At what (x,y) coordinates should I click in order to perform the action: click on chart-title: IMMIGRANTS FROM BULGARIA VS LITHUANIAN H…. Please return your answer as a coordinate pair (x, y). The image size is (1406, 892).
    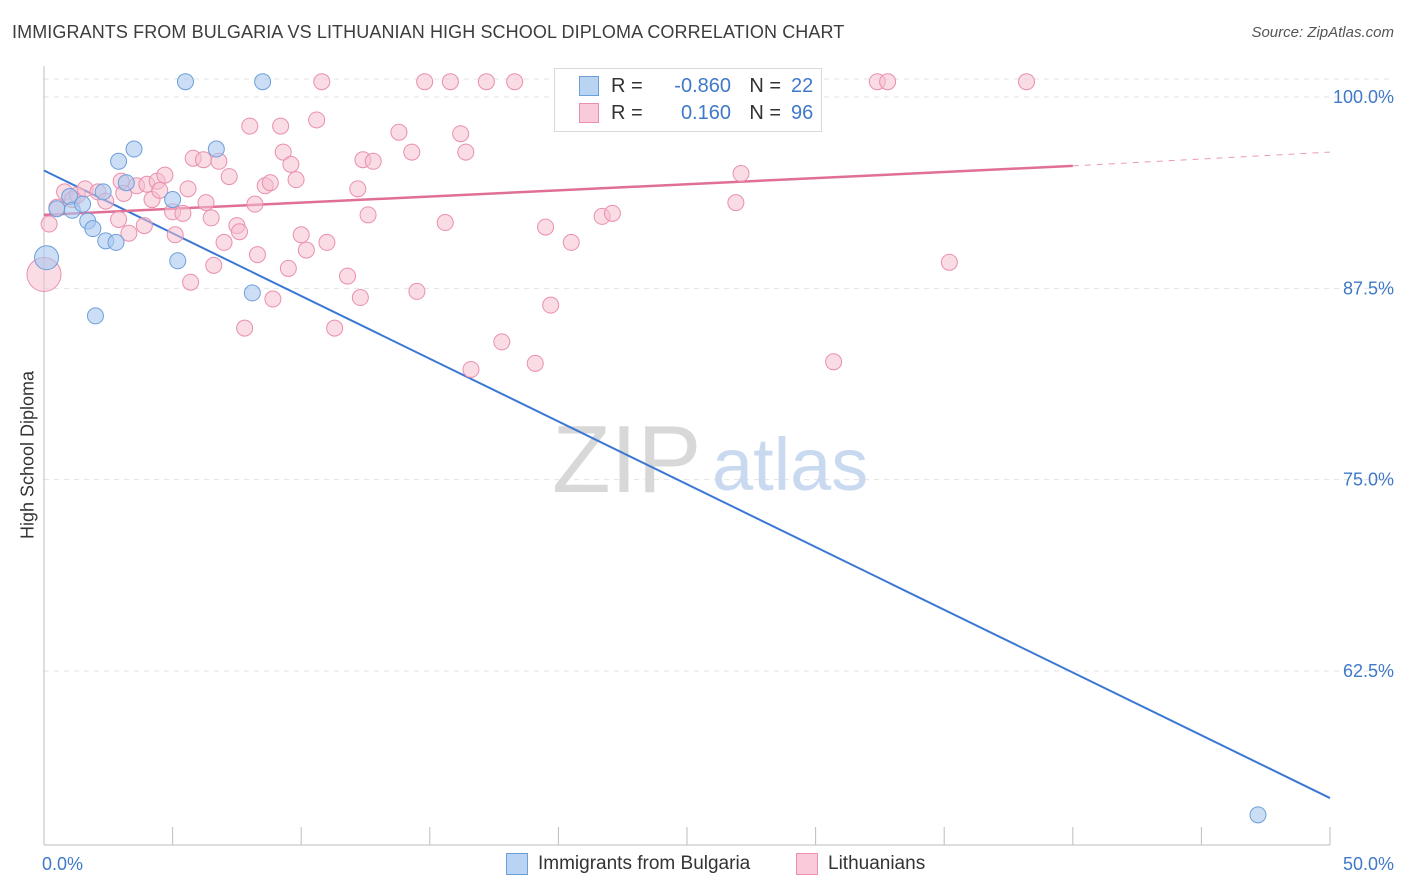
    Looking at the image, I should click on (428, 32).